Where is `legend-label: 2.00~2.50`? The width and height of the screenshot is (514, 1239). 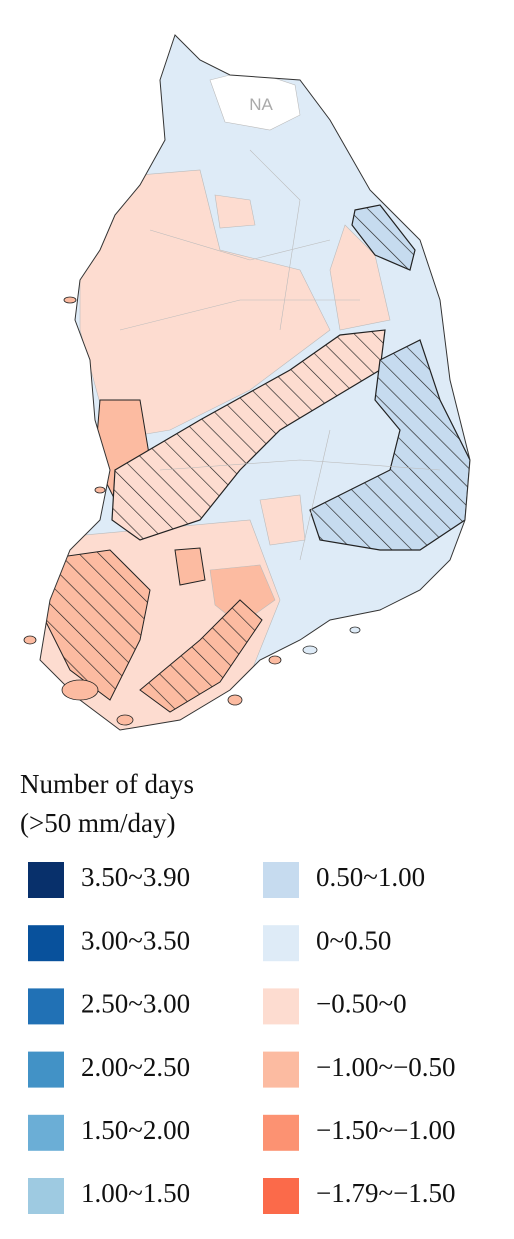 legend-label: 2.00~2.50 is located at coordinates (135, 1067).